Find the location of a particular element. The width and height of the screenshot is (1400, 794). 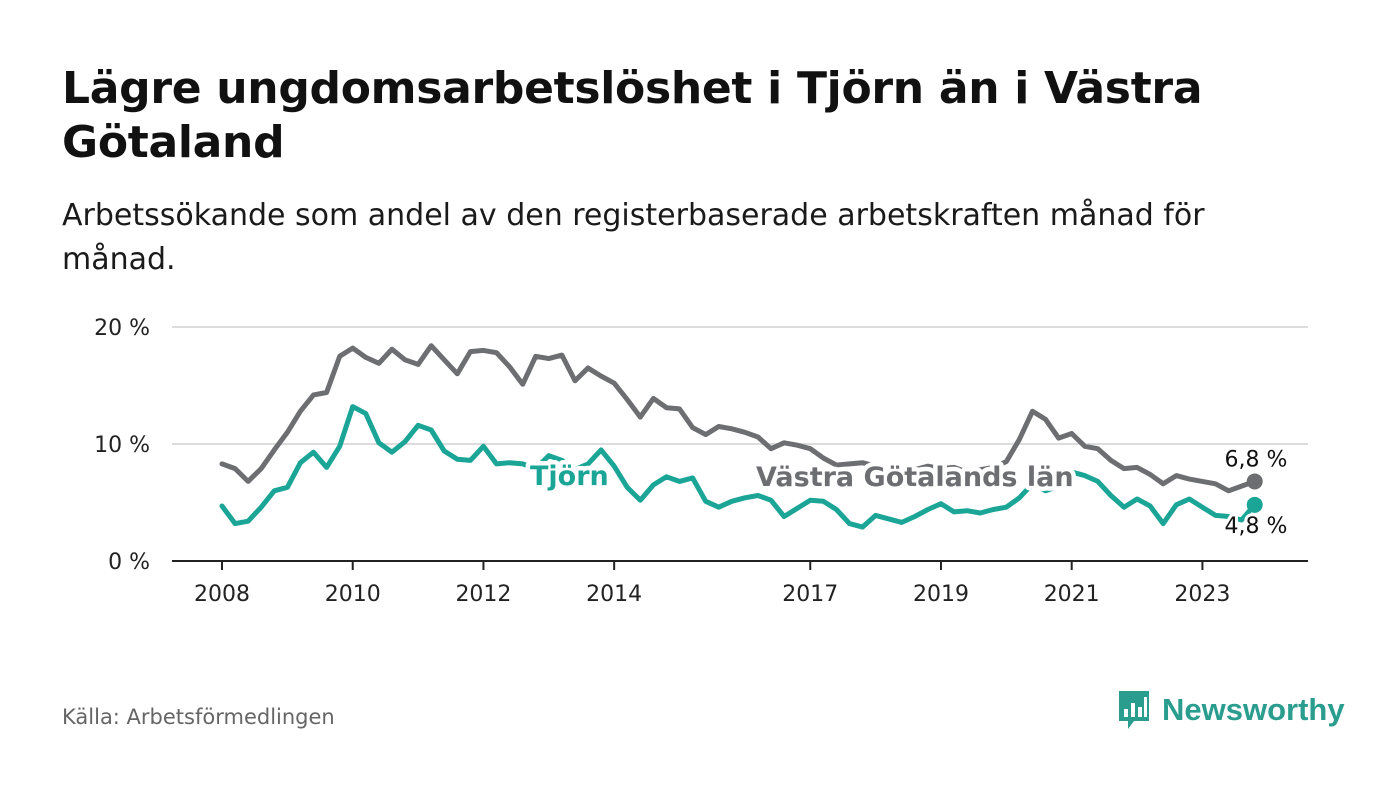

end-label-tjorn: 4,8 %4,8 % is located at coordinates (1256, 526).